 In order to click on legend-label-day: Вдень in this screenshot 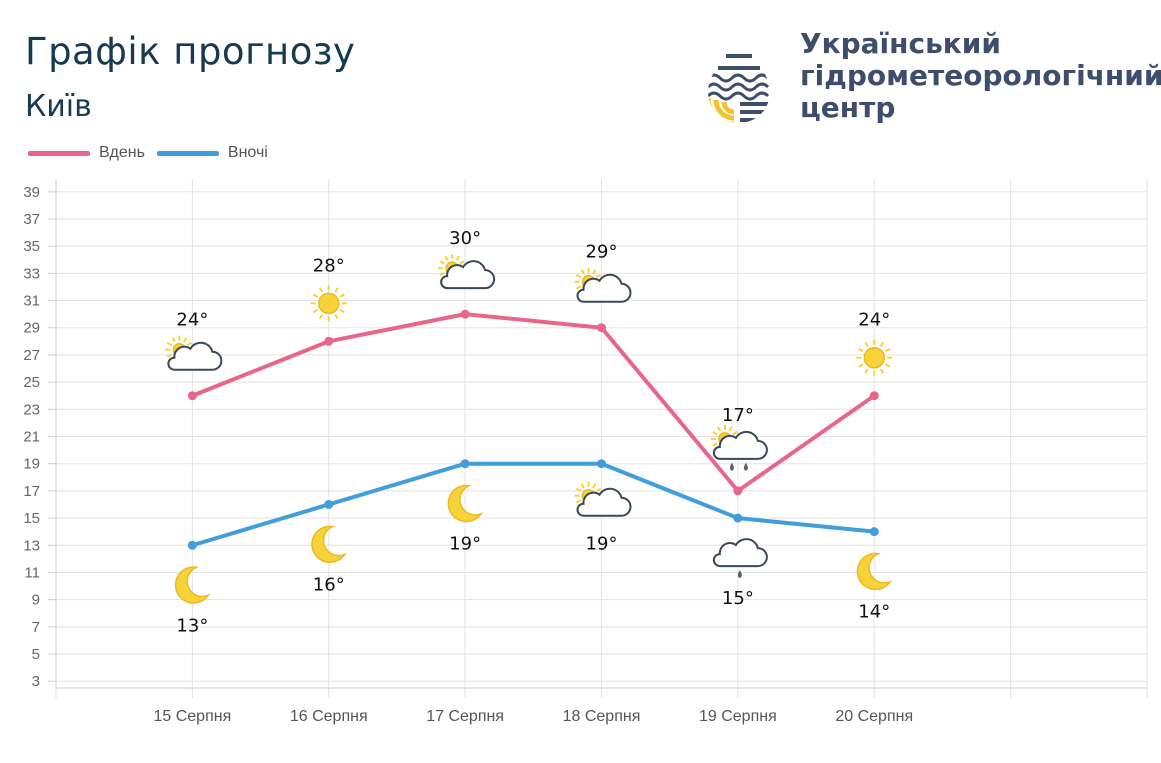, I will do `click(122, 152)`.